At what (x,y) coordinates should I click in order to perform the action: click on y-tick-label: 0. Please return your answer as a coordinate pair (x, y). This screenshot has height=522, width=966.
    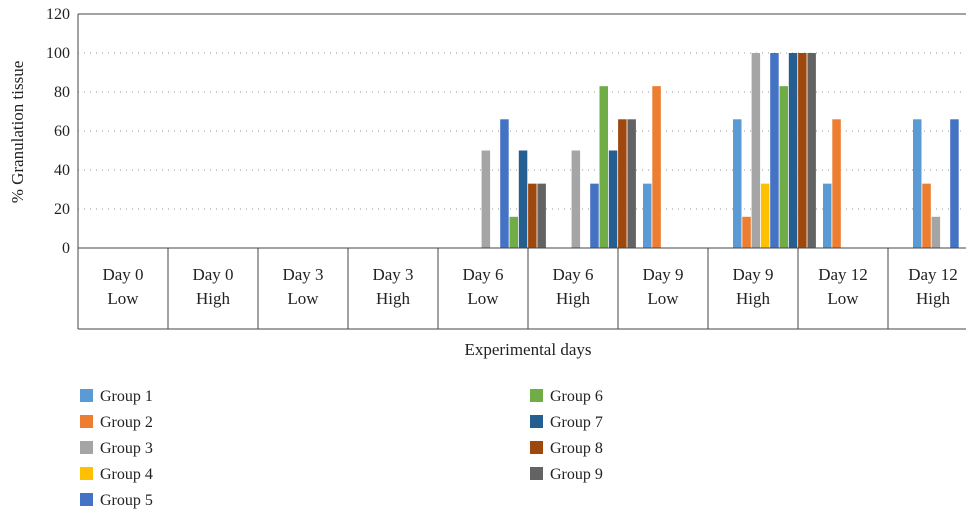
    Looking at the image, I should click on (66, 248).